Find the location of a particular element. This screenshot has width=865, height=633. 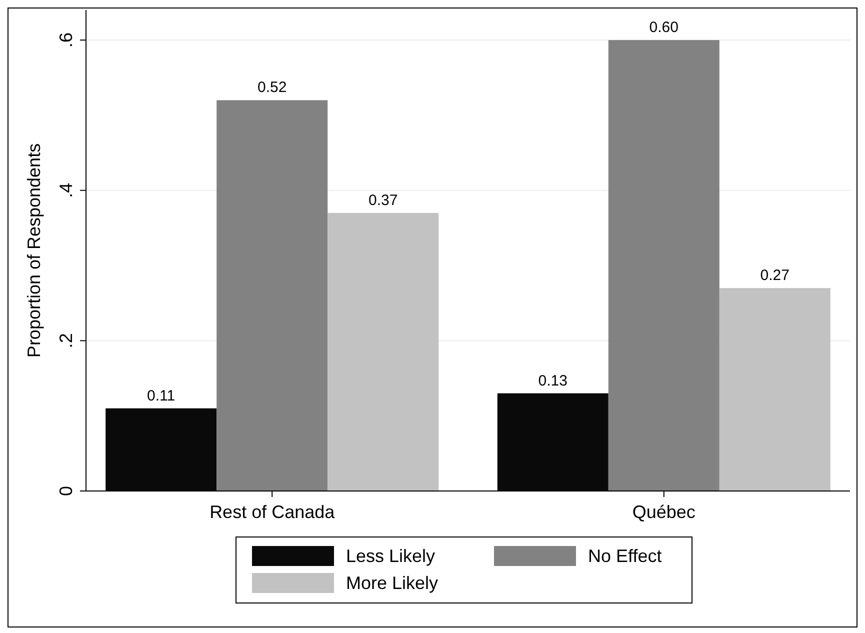

y-tick-label: .4 is located at coordinates (66, 190).